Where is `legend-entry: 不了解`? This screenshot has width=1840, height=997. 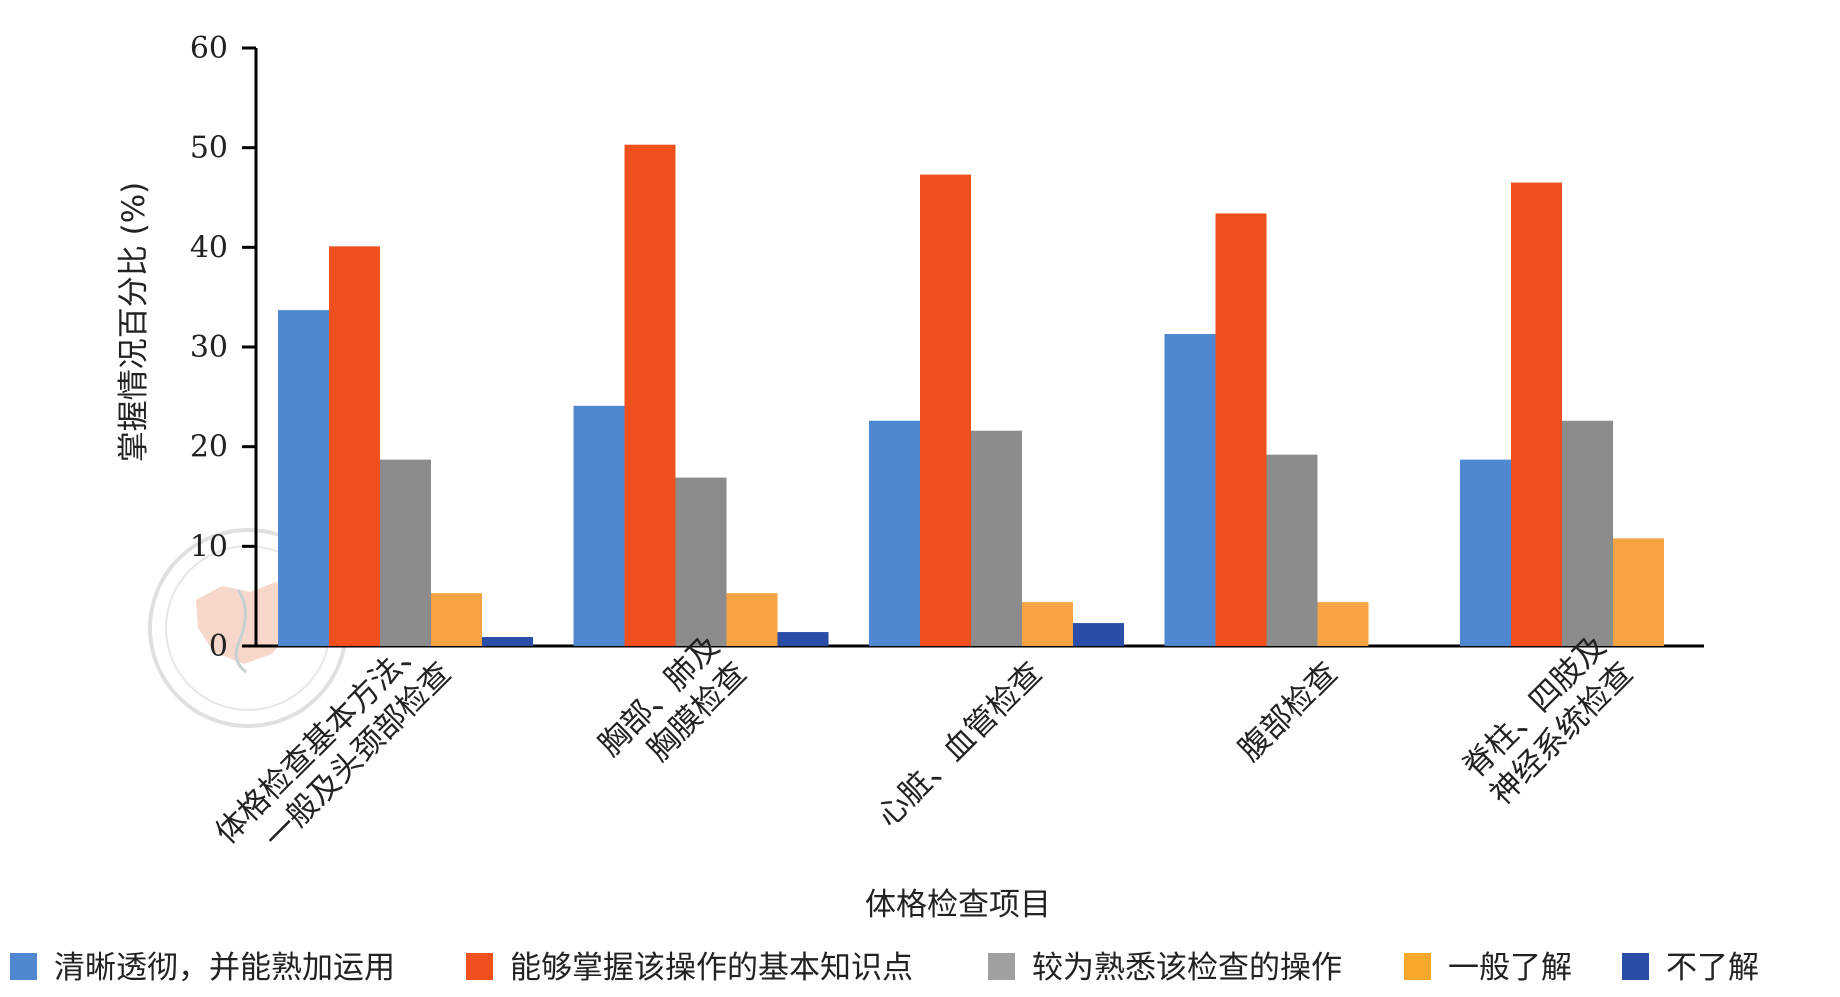
legend-entry: 不了解 is located at coordinates (1712, 968).